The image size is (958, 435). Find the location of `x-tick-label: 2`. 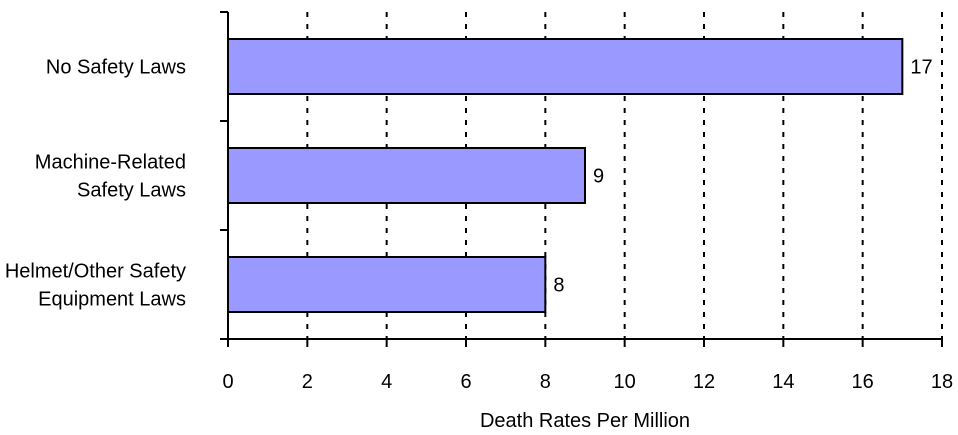

x-tick-label: 2 is located at coordinates (307, 382).